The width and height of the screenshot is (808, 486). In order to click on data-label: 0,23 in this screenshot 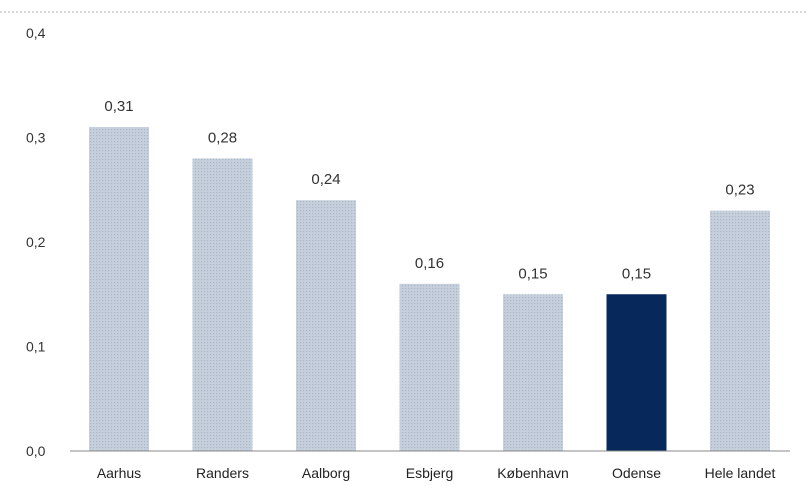, I will do `click(739, 190)`.